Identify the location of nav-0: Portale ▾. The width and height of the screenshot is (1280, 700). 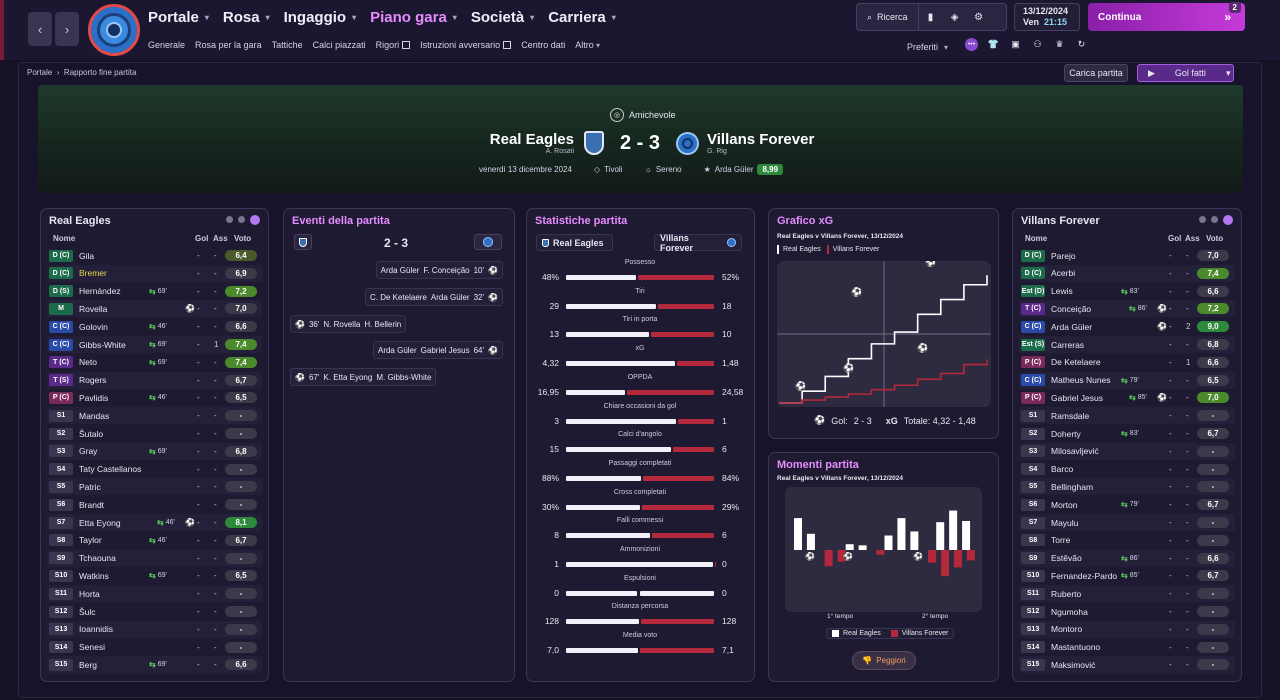
(178, 17).